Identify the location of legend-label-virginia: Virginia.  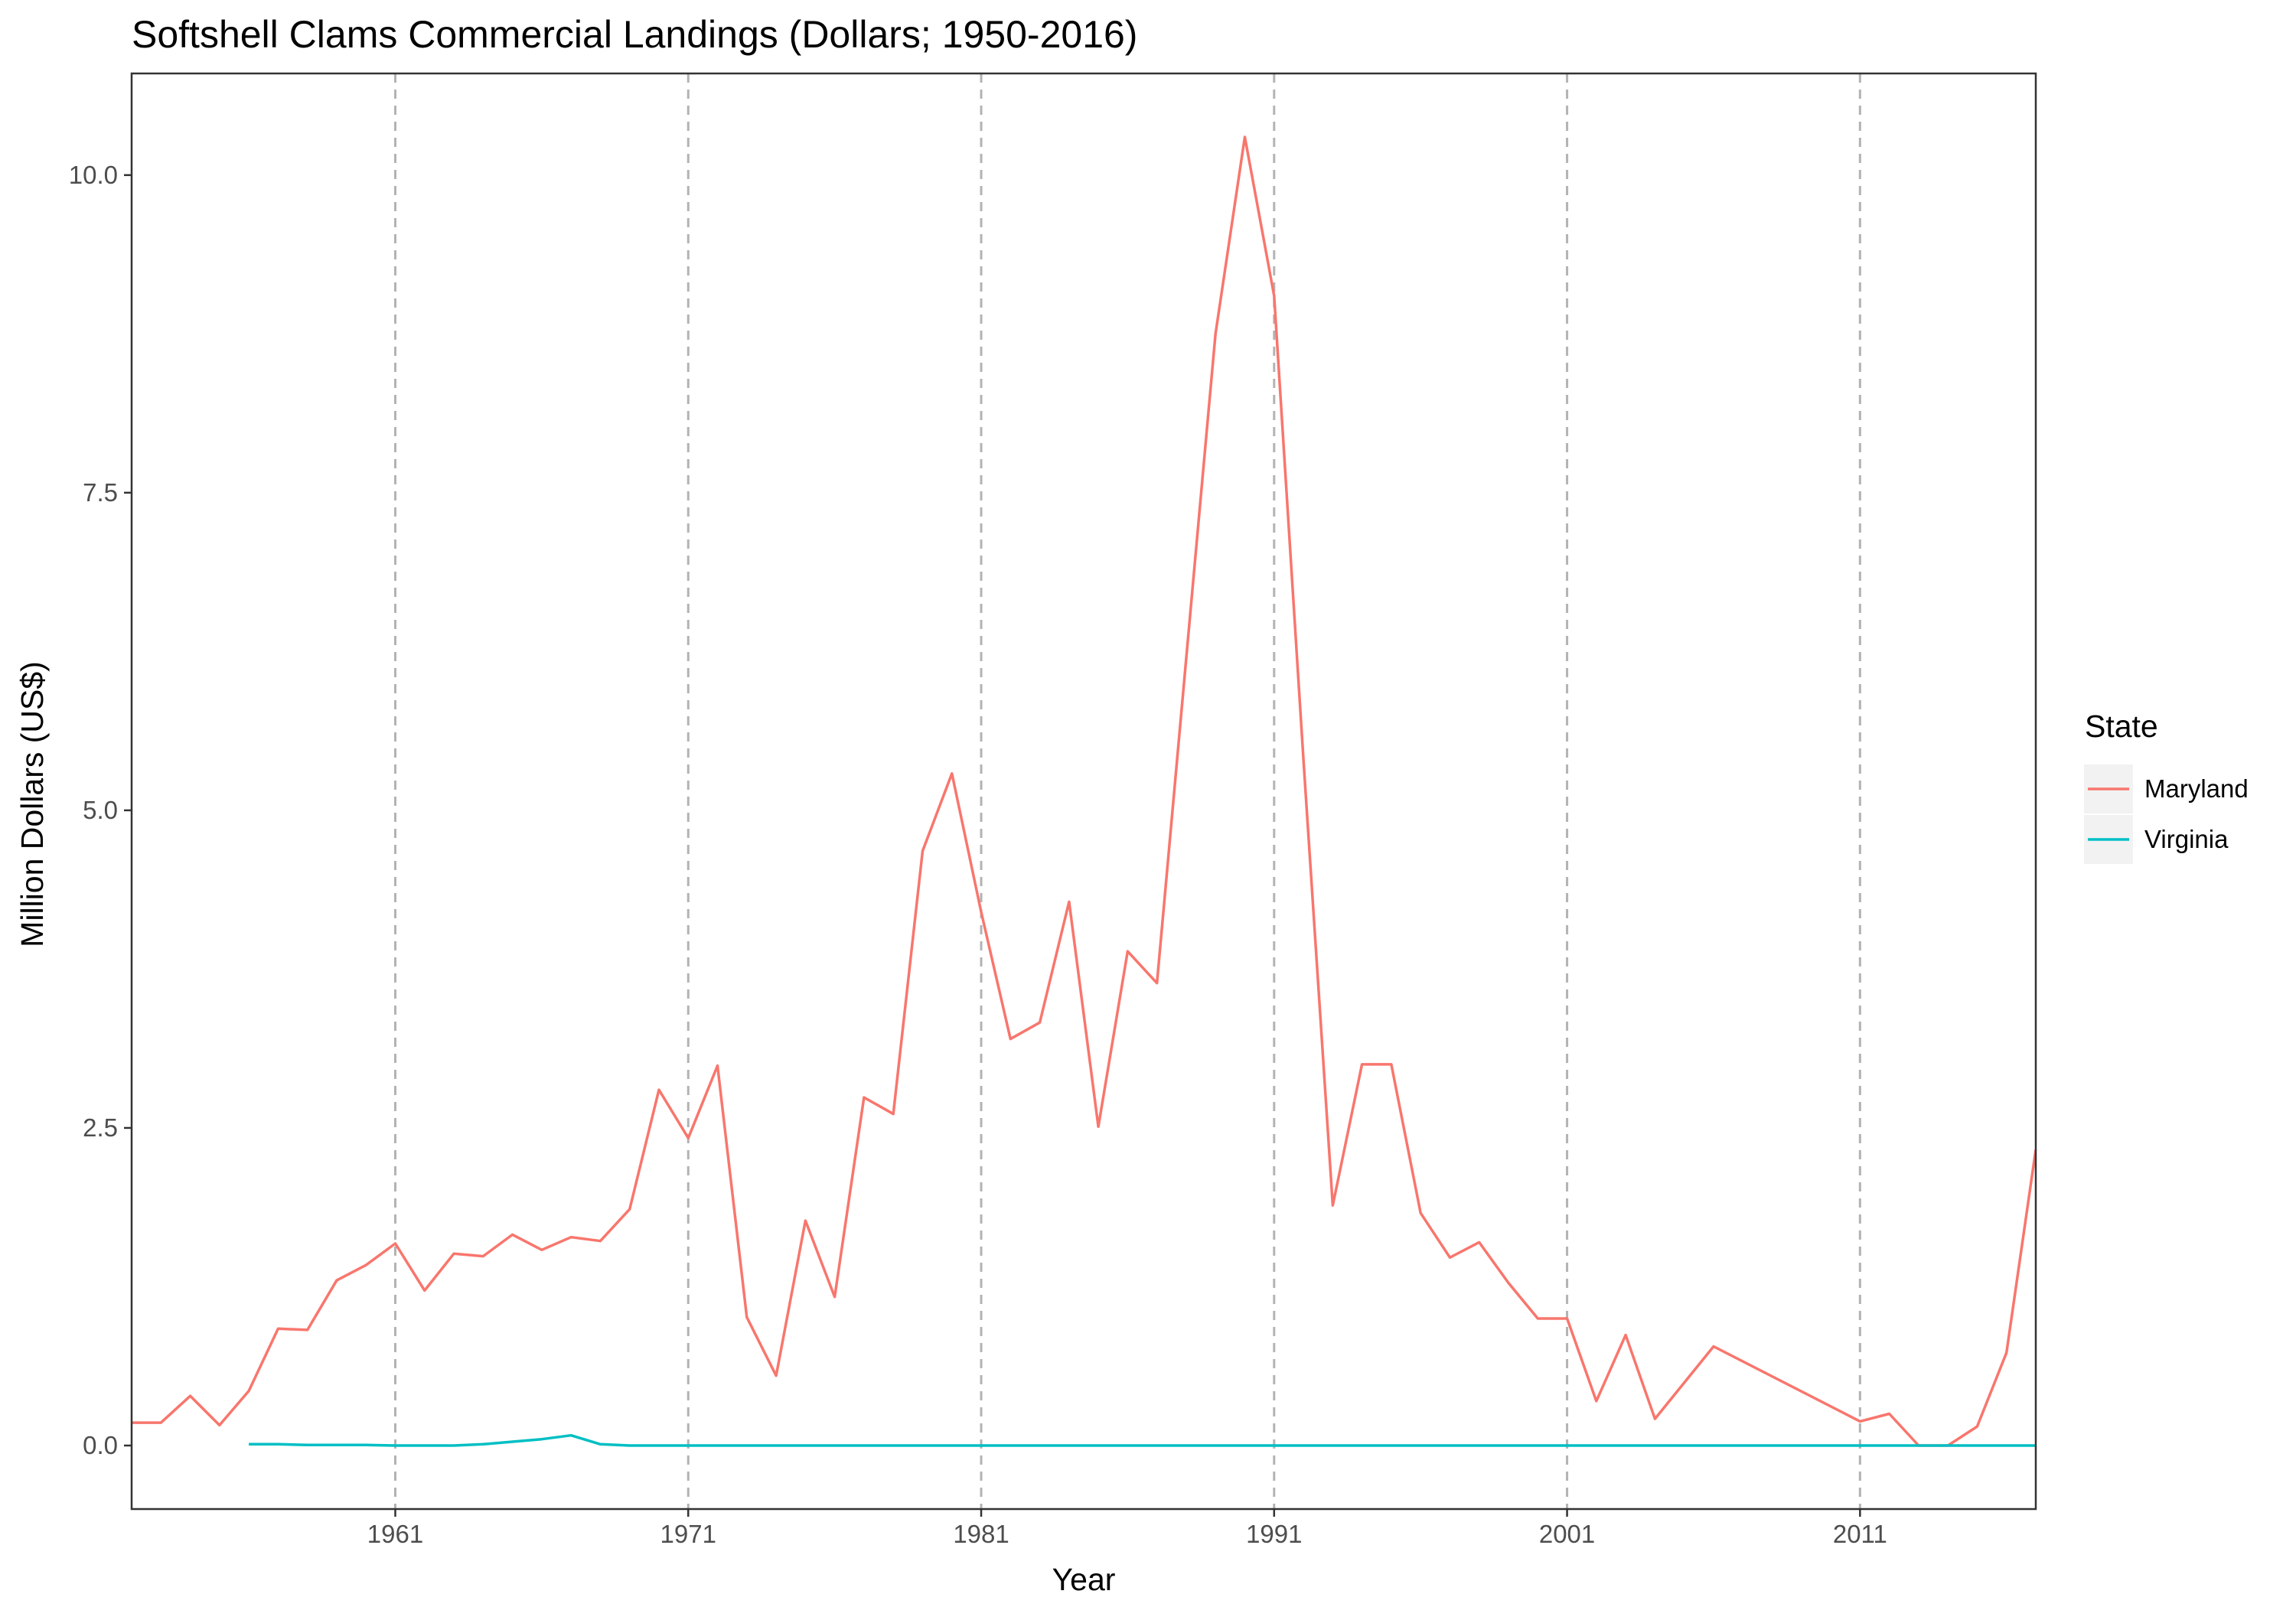
(2186, 839).